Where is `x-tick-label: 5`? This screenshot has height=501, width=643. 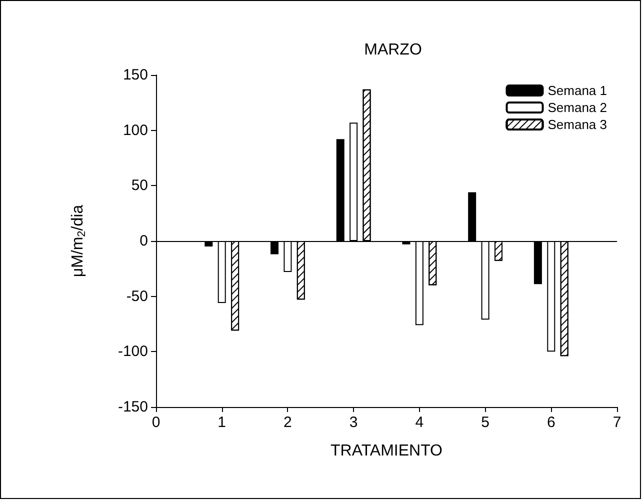
x-tick-label: 5 is located at coordinates (485, 422).